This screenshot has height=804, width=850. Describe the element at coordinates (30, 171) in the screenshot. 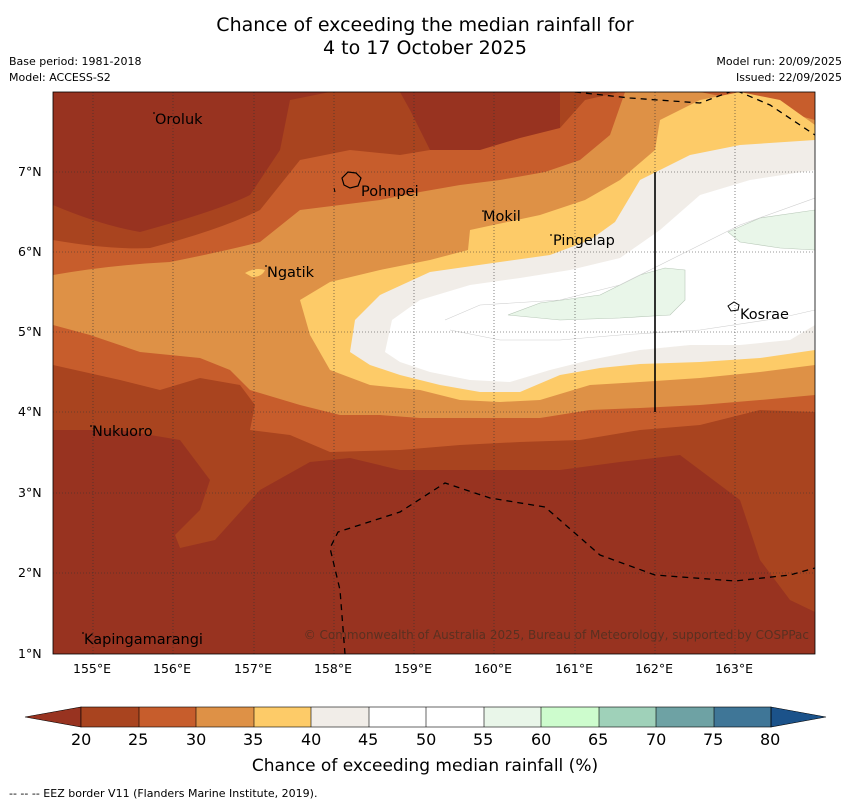

I see `y-tick-label: 7°N` at that location.